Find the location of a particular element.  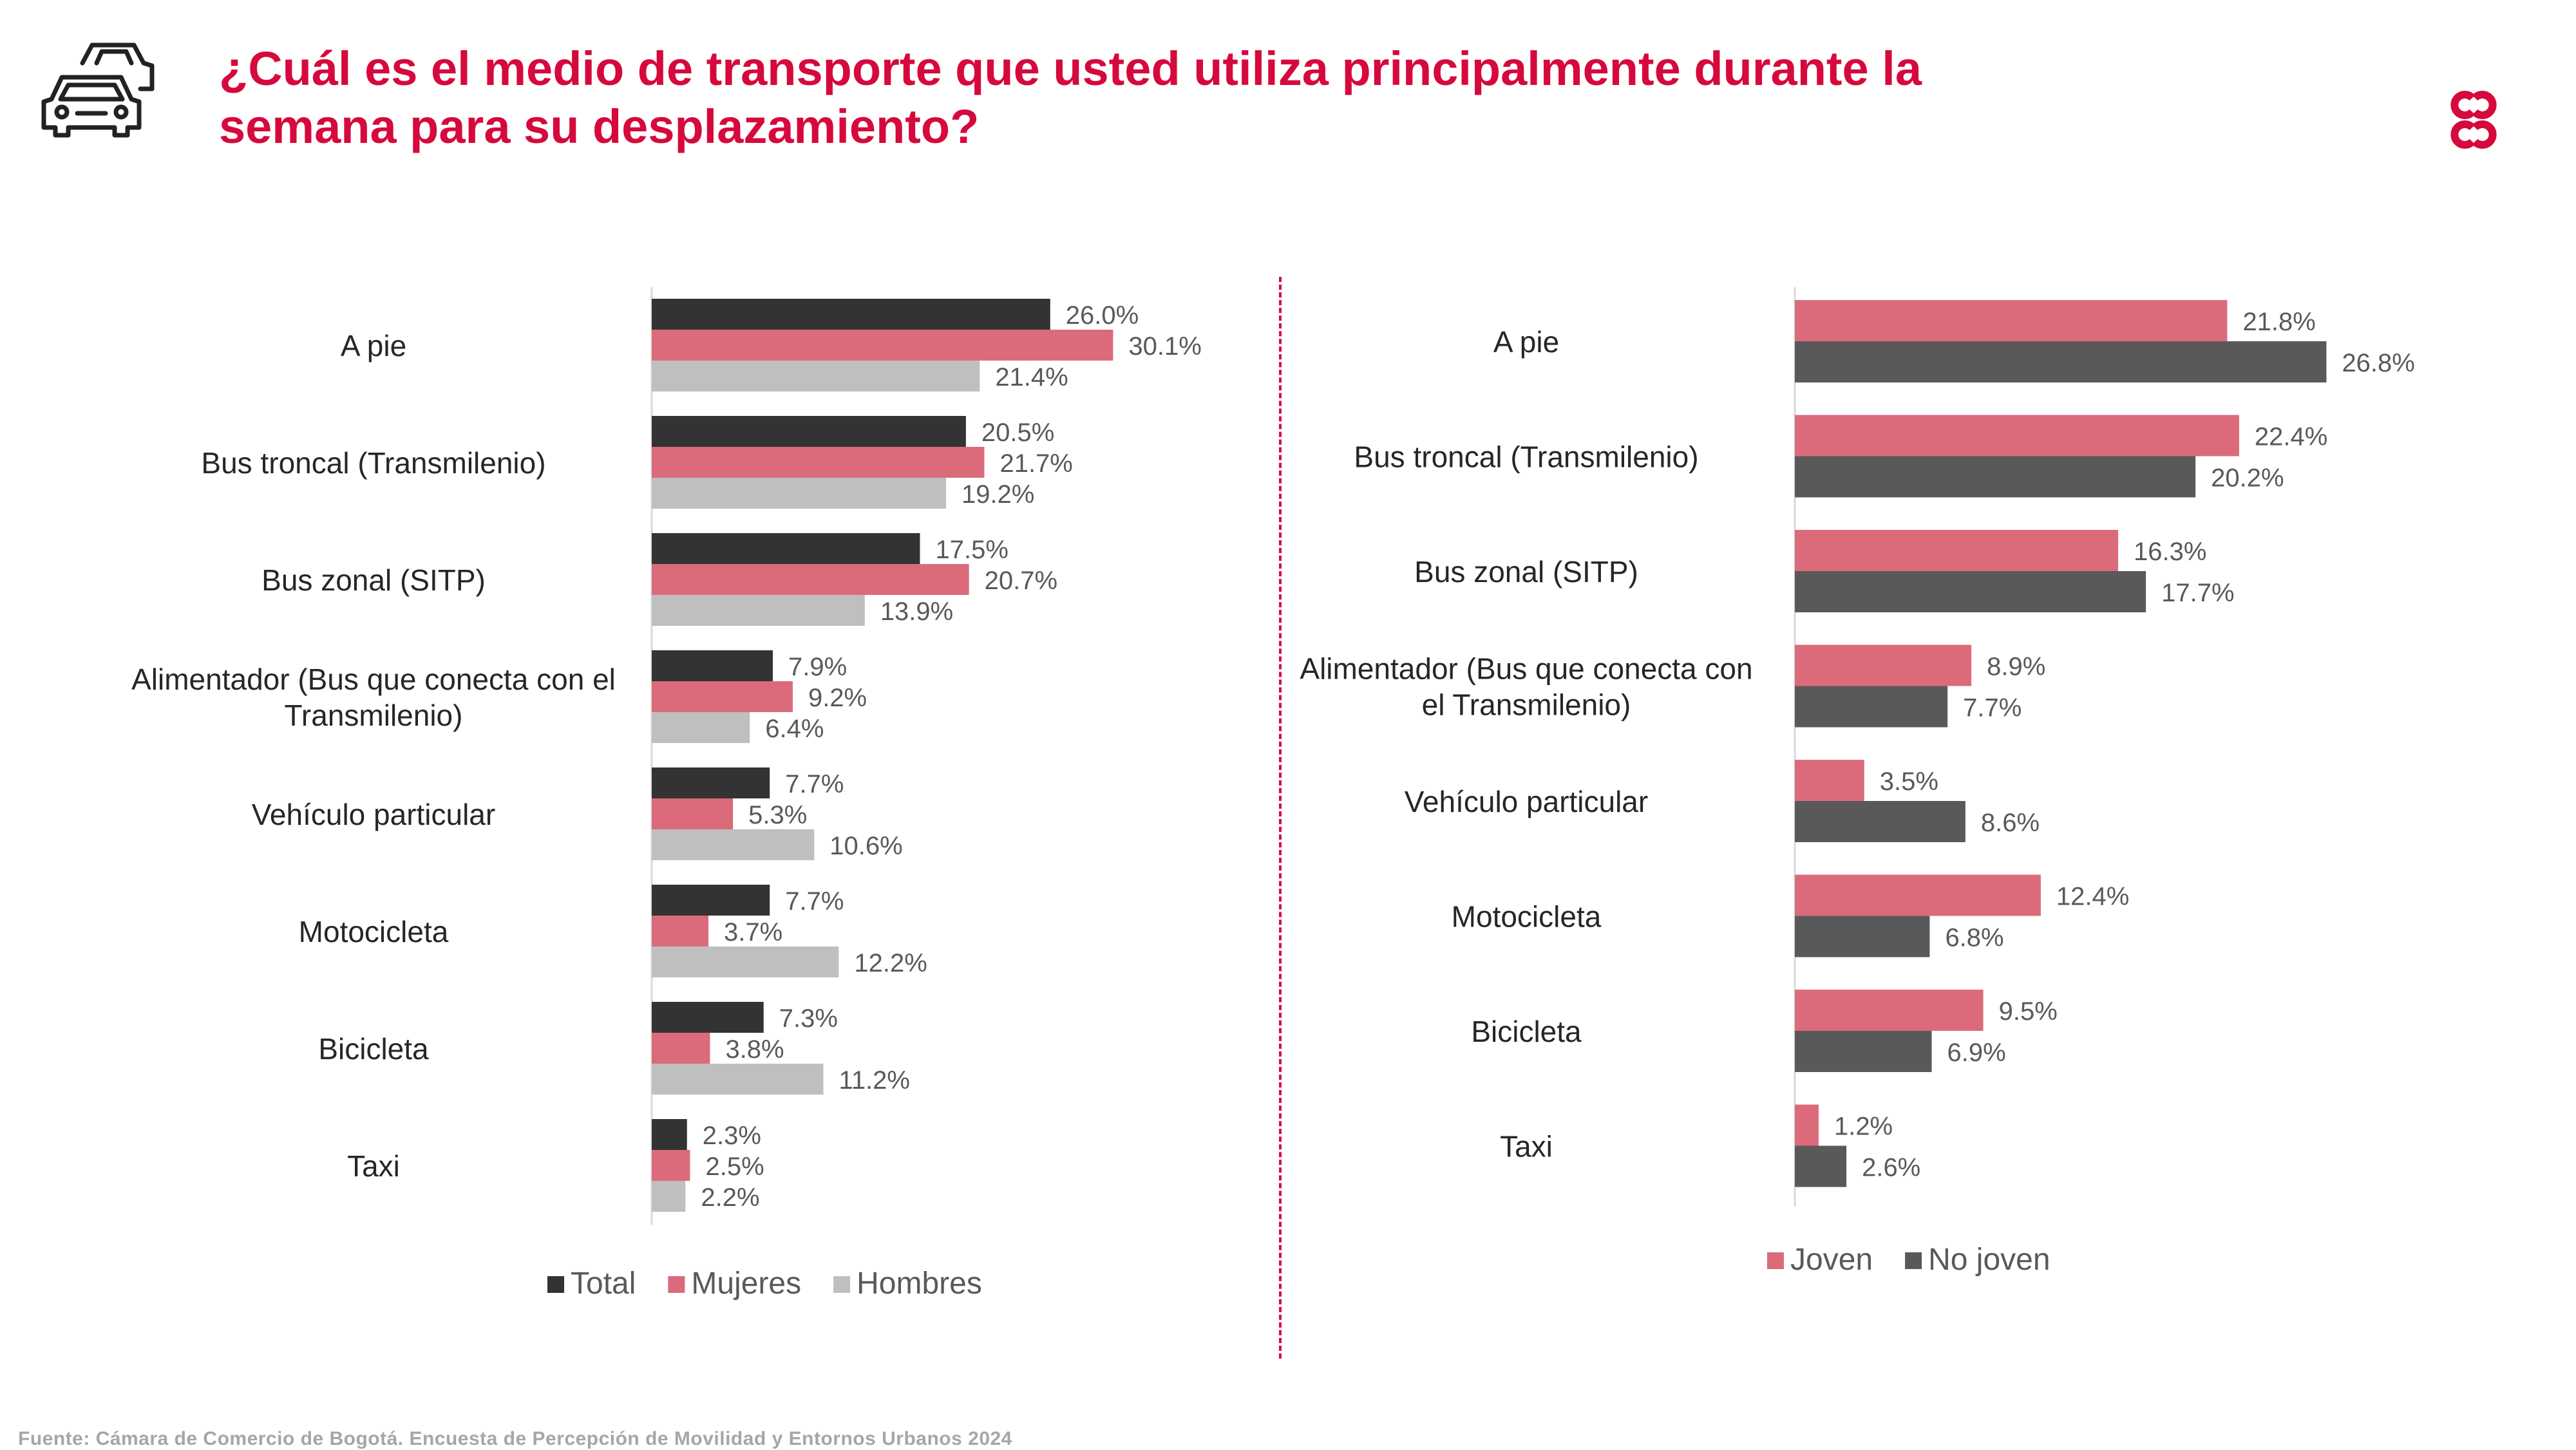

bar-hombres-alimentador-bus-que-conecta-con-el-transmilenio is located at coordinates (701, 727).